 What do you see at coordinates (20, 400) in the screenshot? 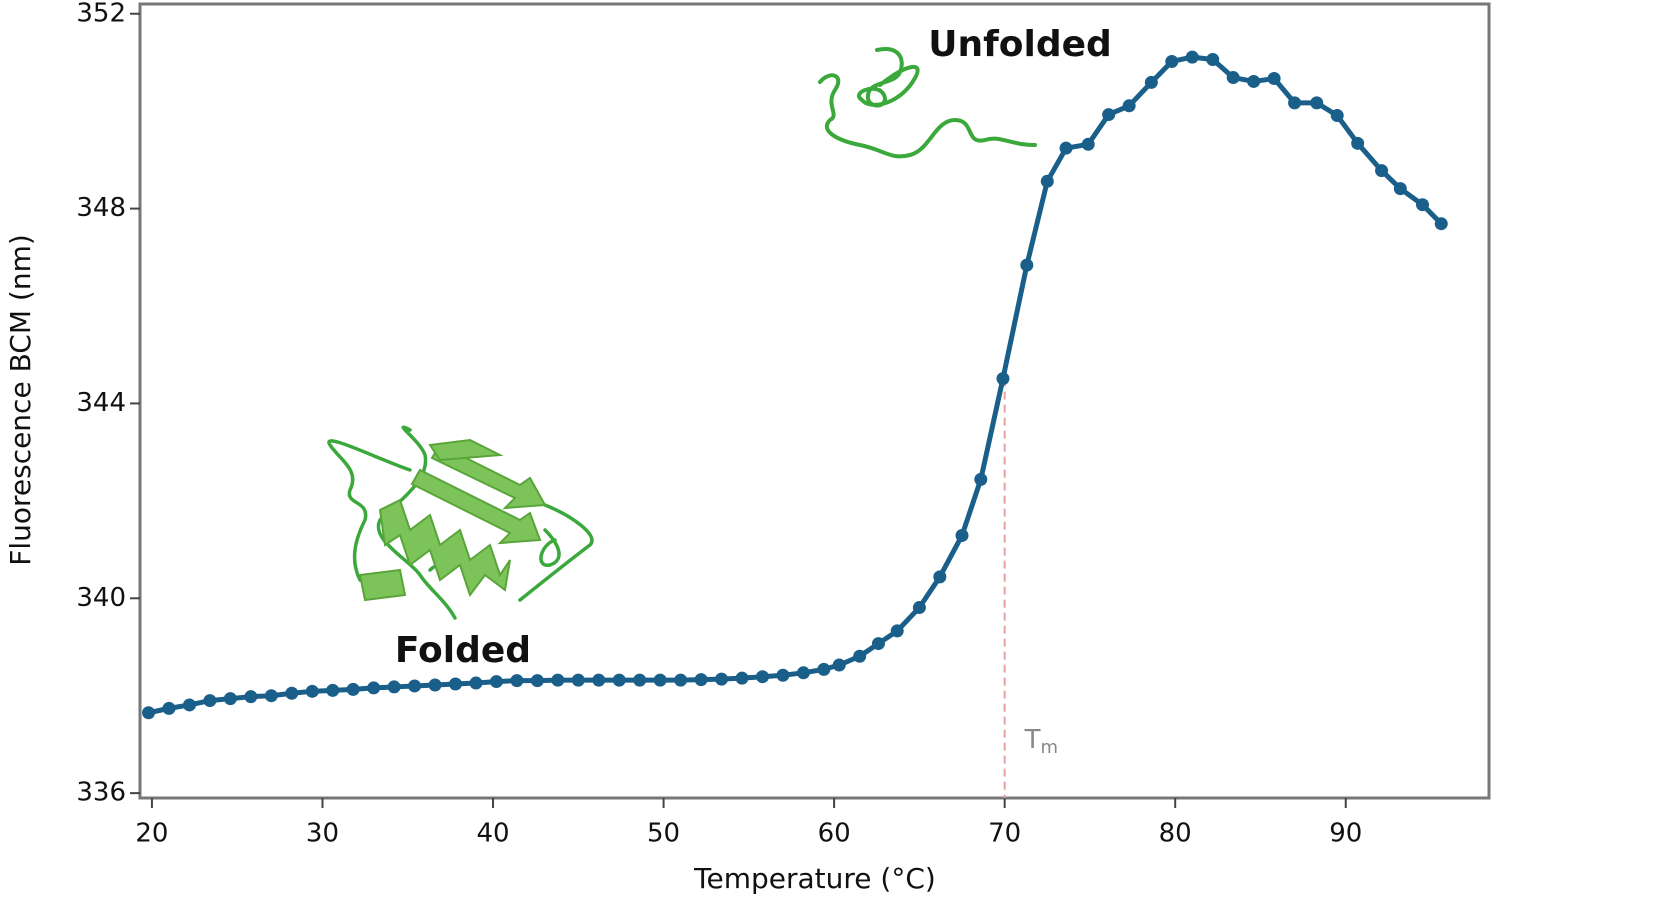
I see `y-axis-title: Fluorescence BCM (nm)` at bounding box center [20, 400].